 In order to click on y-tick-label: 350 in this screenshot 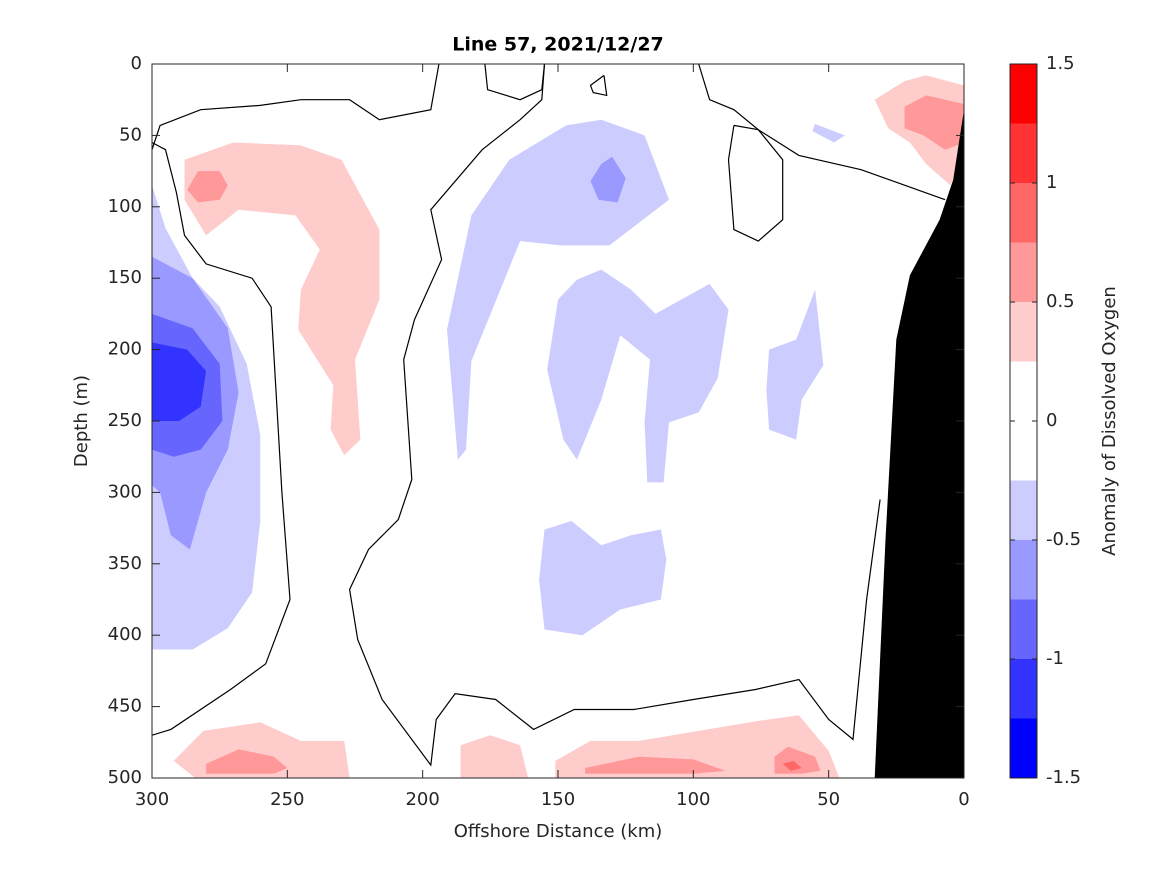, I will do `click(125, 563)`.